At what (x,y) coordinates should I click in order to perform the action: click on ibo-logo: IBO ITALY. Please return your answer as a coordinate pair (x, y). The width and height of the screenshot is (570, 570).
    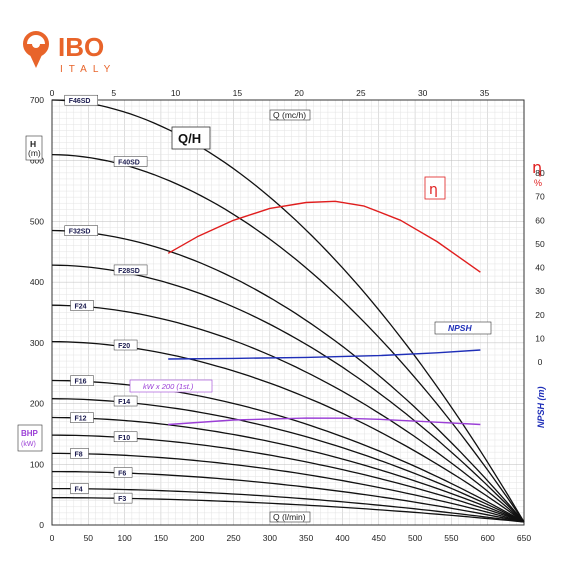
    Looking at the image, I should click on (69, 53).